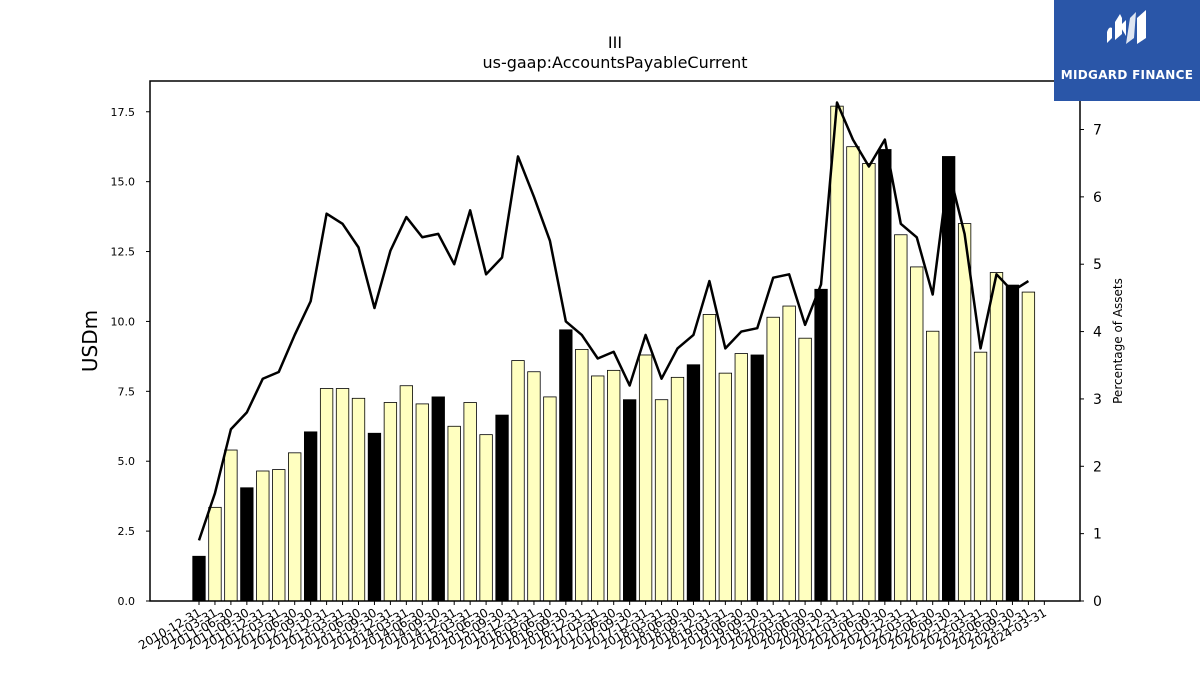 Image resolution: width=1200 pixels, height=675 pixels. I want to click on y2-axis-ticks: 0 1 2 3 4 5 6 7, so click(1091, 366).